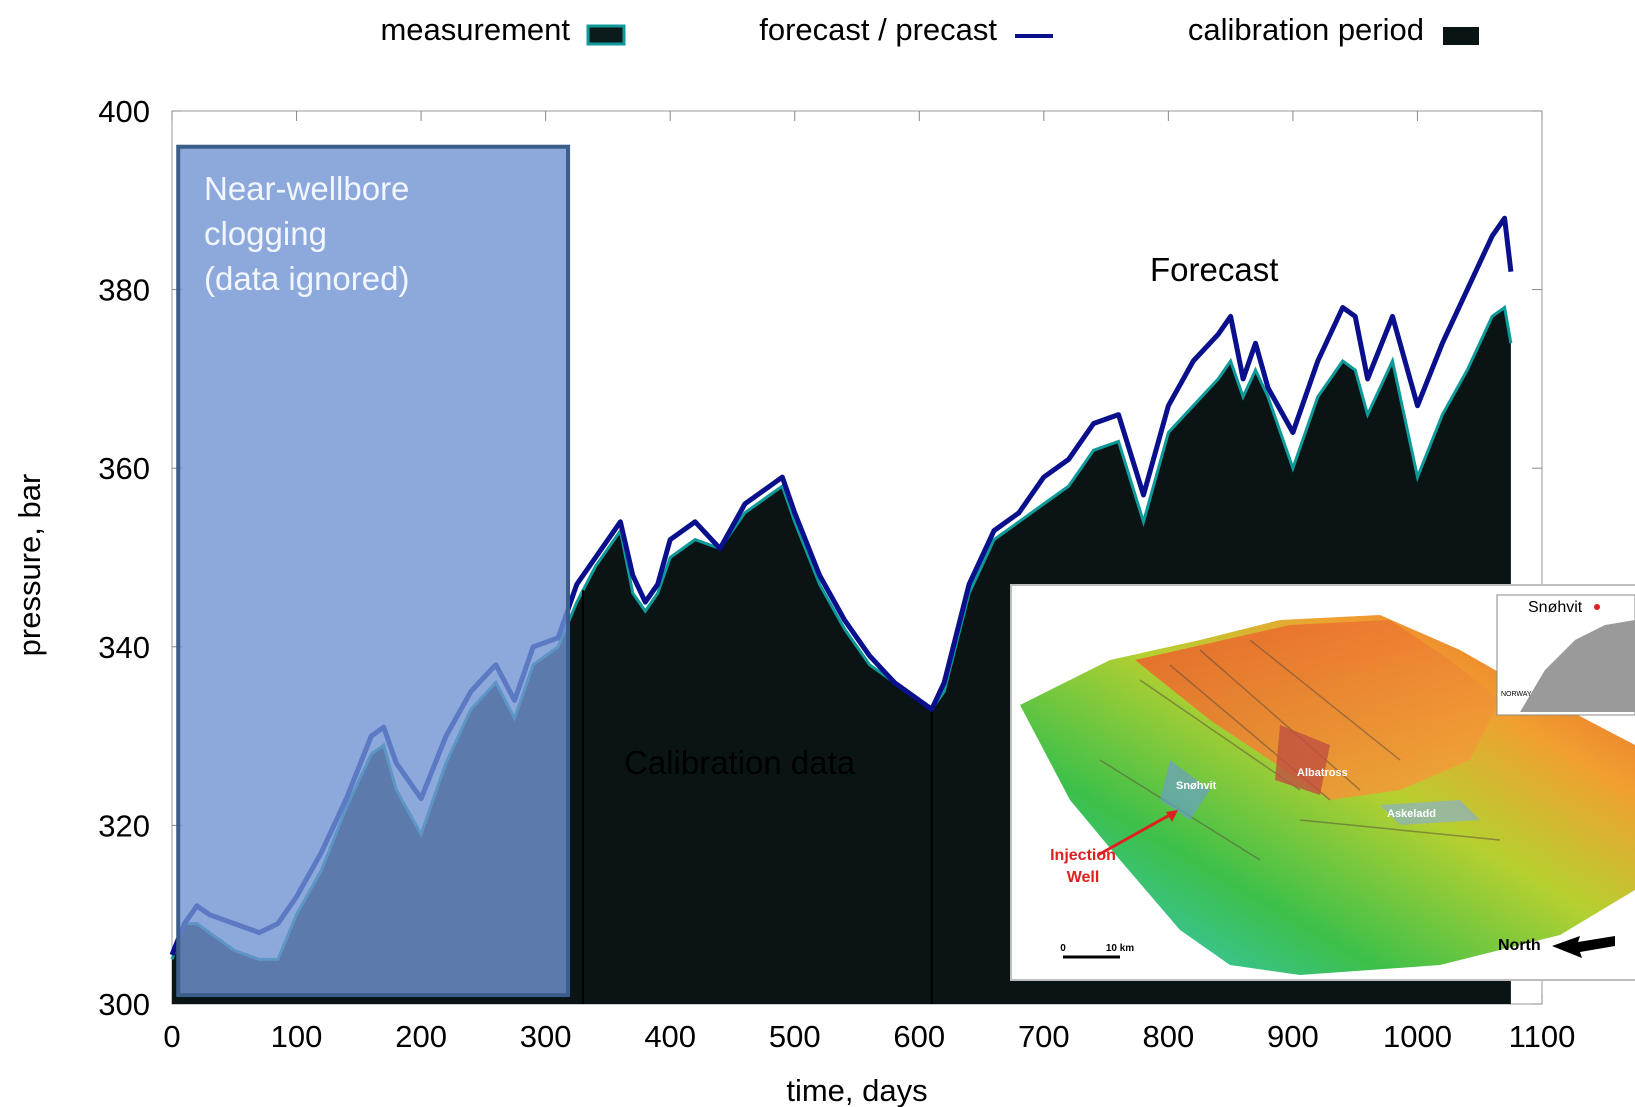 The image size is (1635, 1107). What do you see at coordinates (1317, 710) in the screenshot?
I see `reservoir-ridge` at bounding box center [1317, 710].